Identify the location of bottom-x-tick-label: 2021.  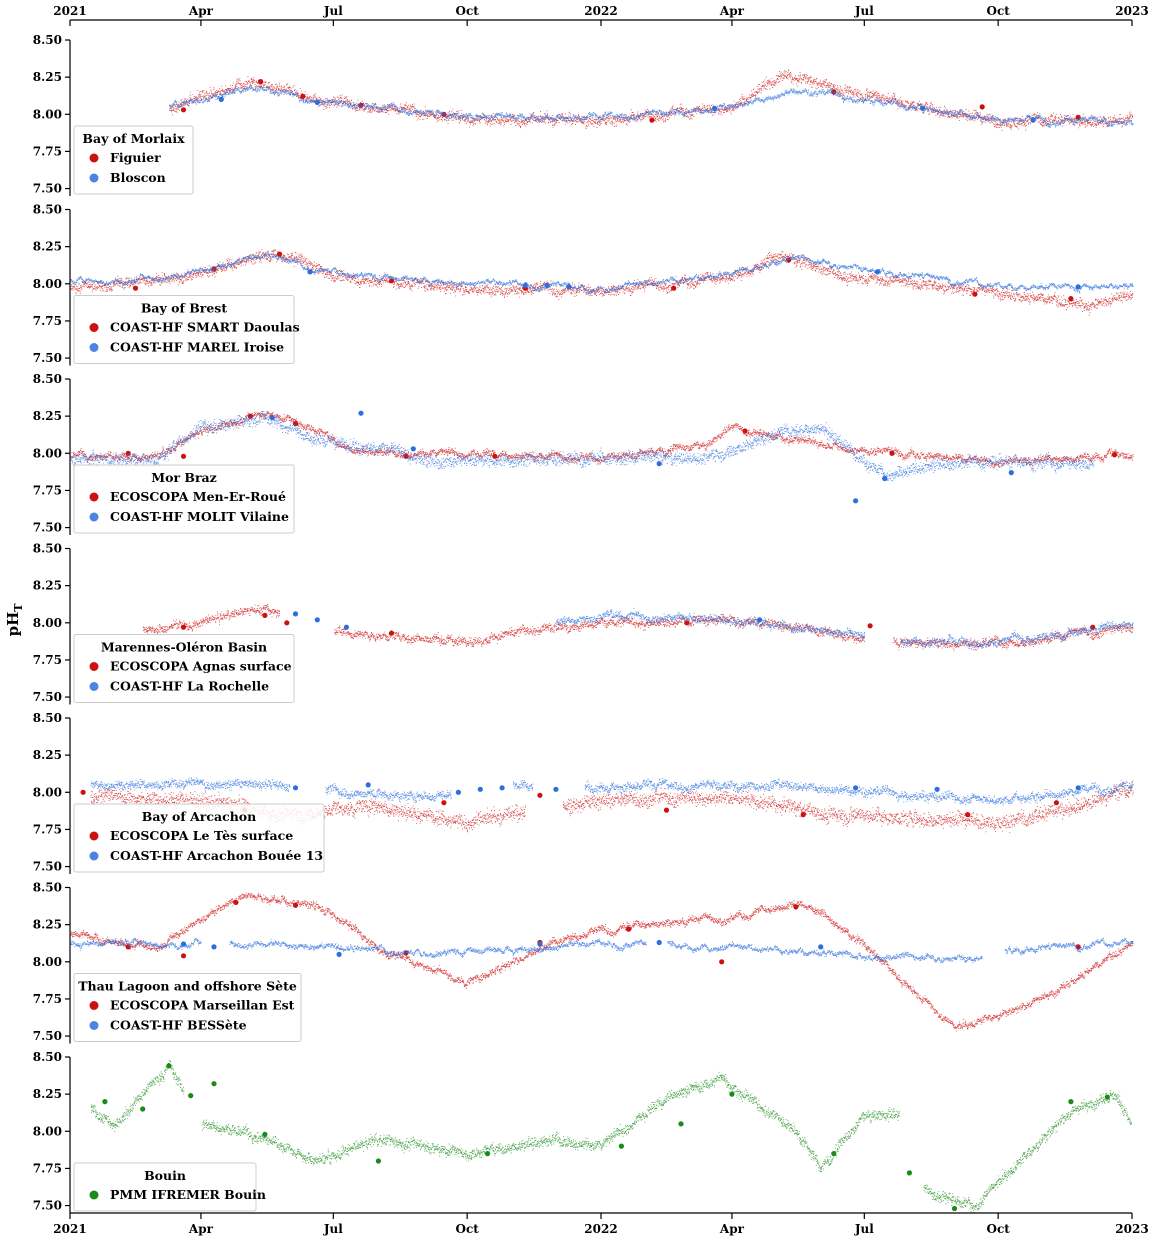
(69, 1229).